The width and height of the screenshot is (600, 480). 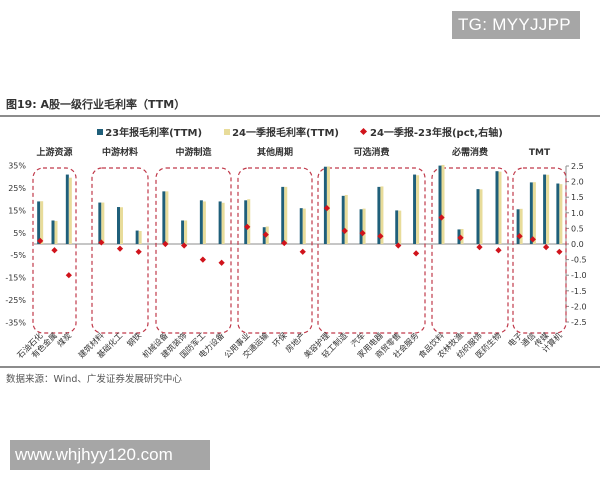 What do you see at coordinates (94, 379) in the screenshot?
I see `data-source-note: 数据来源：Wind、广发证券发展研究中心` at bounding box center [94, 379].